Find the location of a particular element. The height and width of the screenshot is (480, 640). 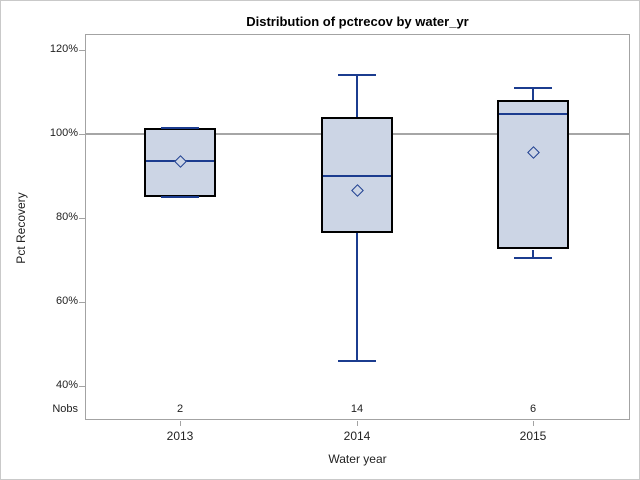

box-2015 is located at coordinates (533, 175).